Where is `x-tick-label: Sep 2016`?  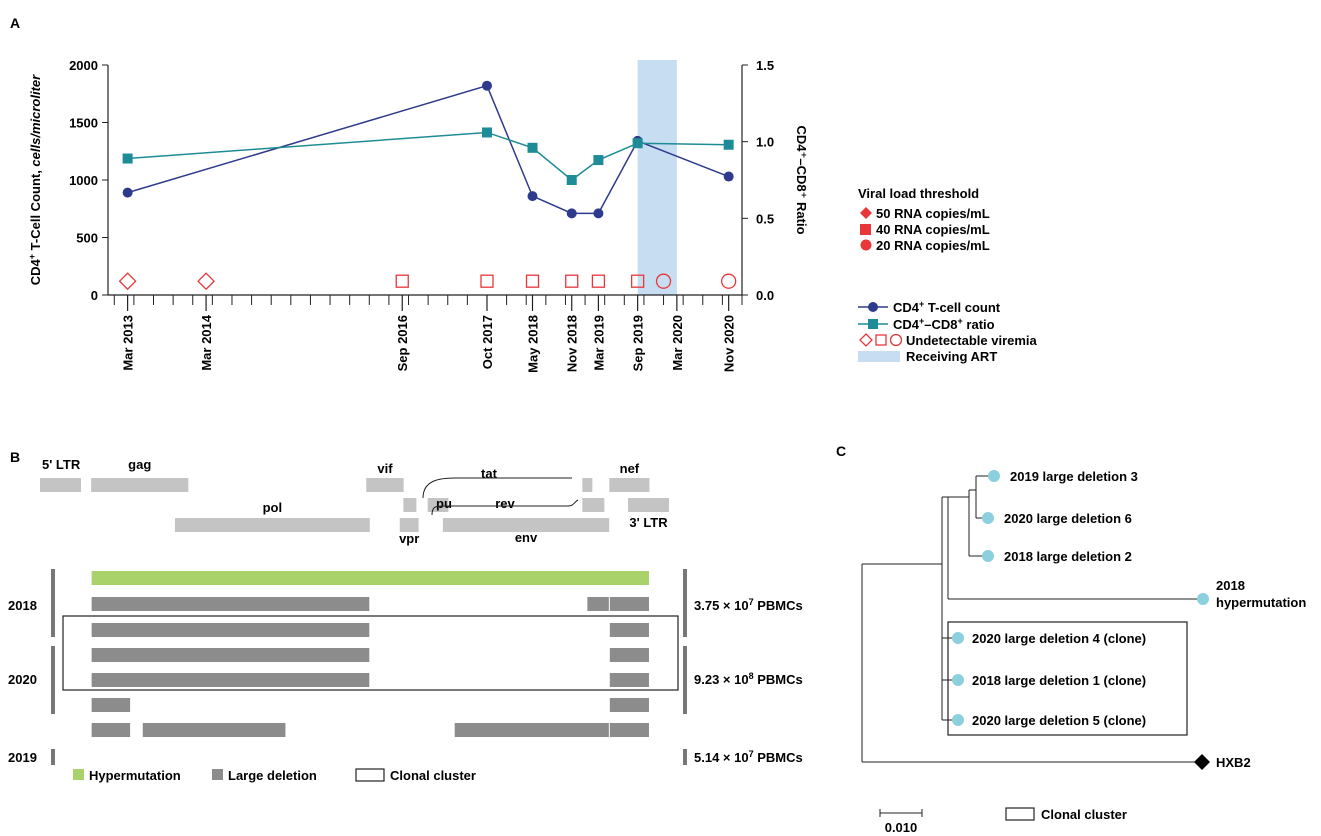
x-tick-label: Sep 2016 is located at coordinates (402, 343).